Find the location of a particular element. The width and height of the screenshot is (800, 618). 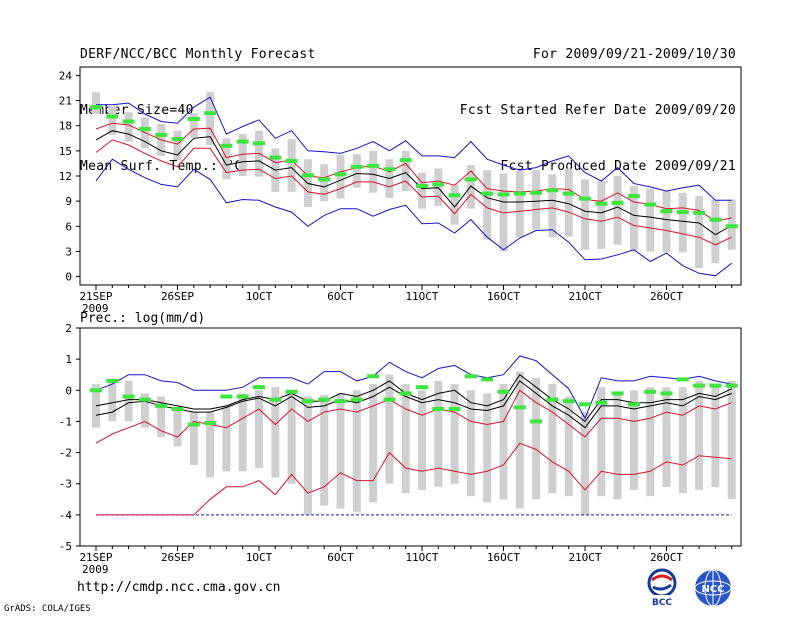

temp-ytick-label: 0 is located at coordinates (68, 277).